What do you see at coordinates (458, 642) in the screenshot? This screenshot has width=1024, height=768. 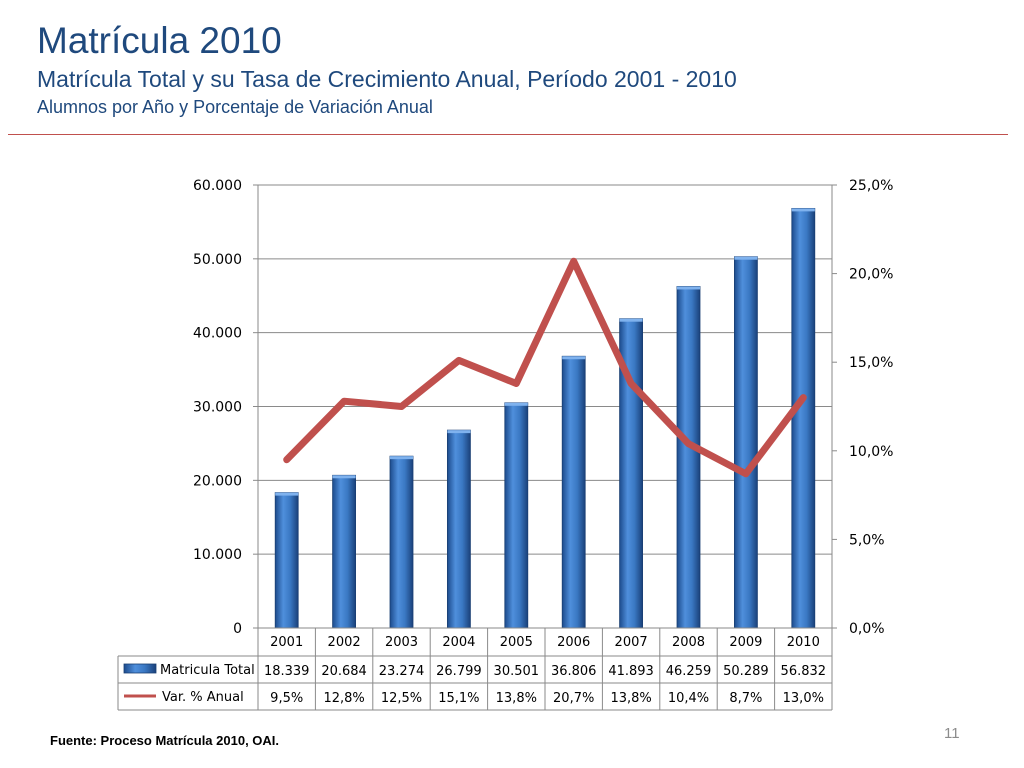 I see `x-tick-label: 2004` at bounding box center [458, 642].